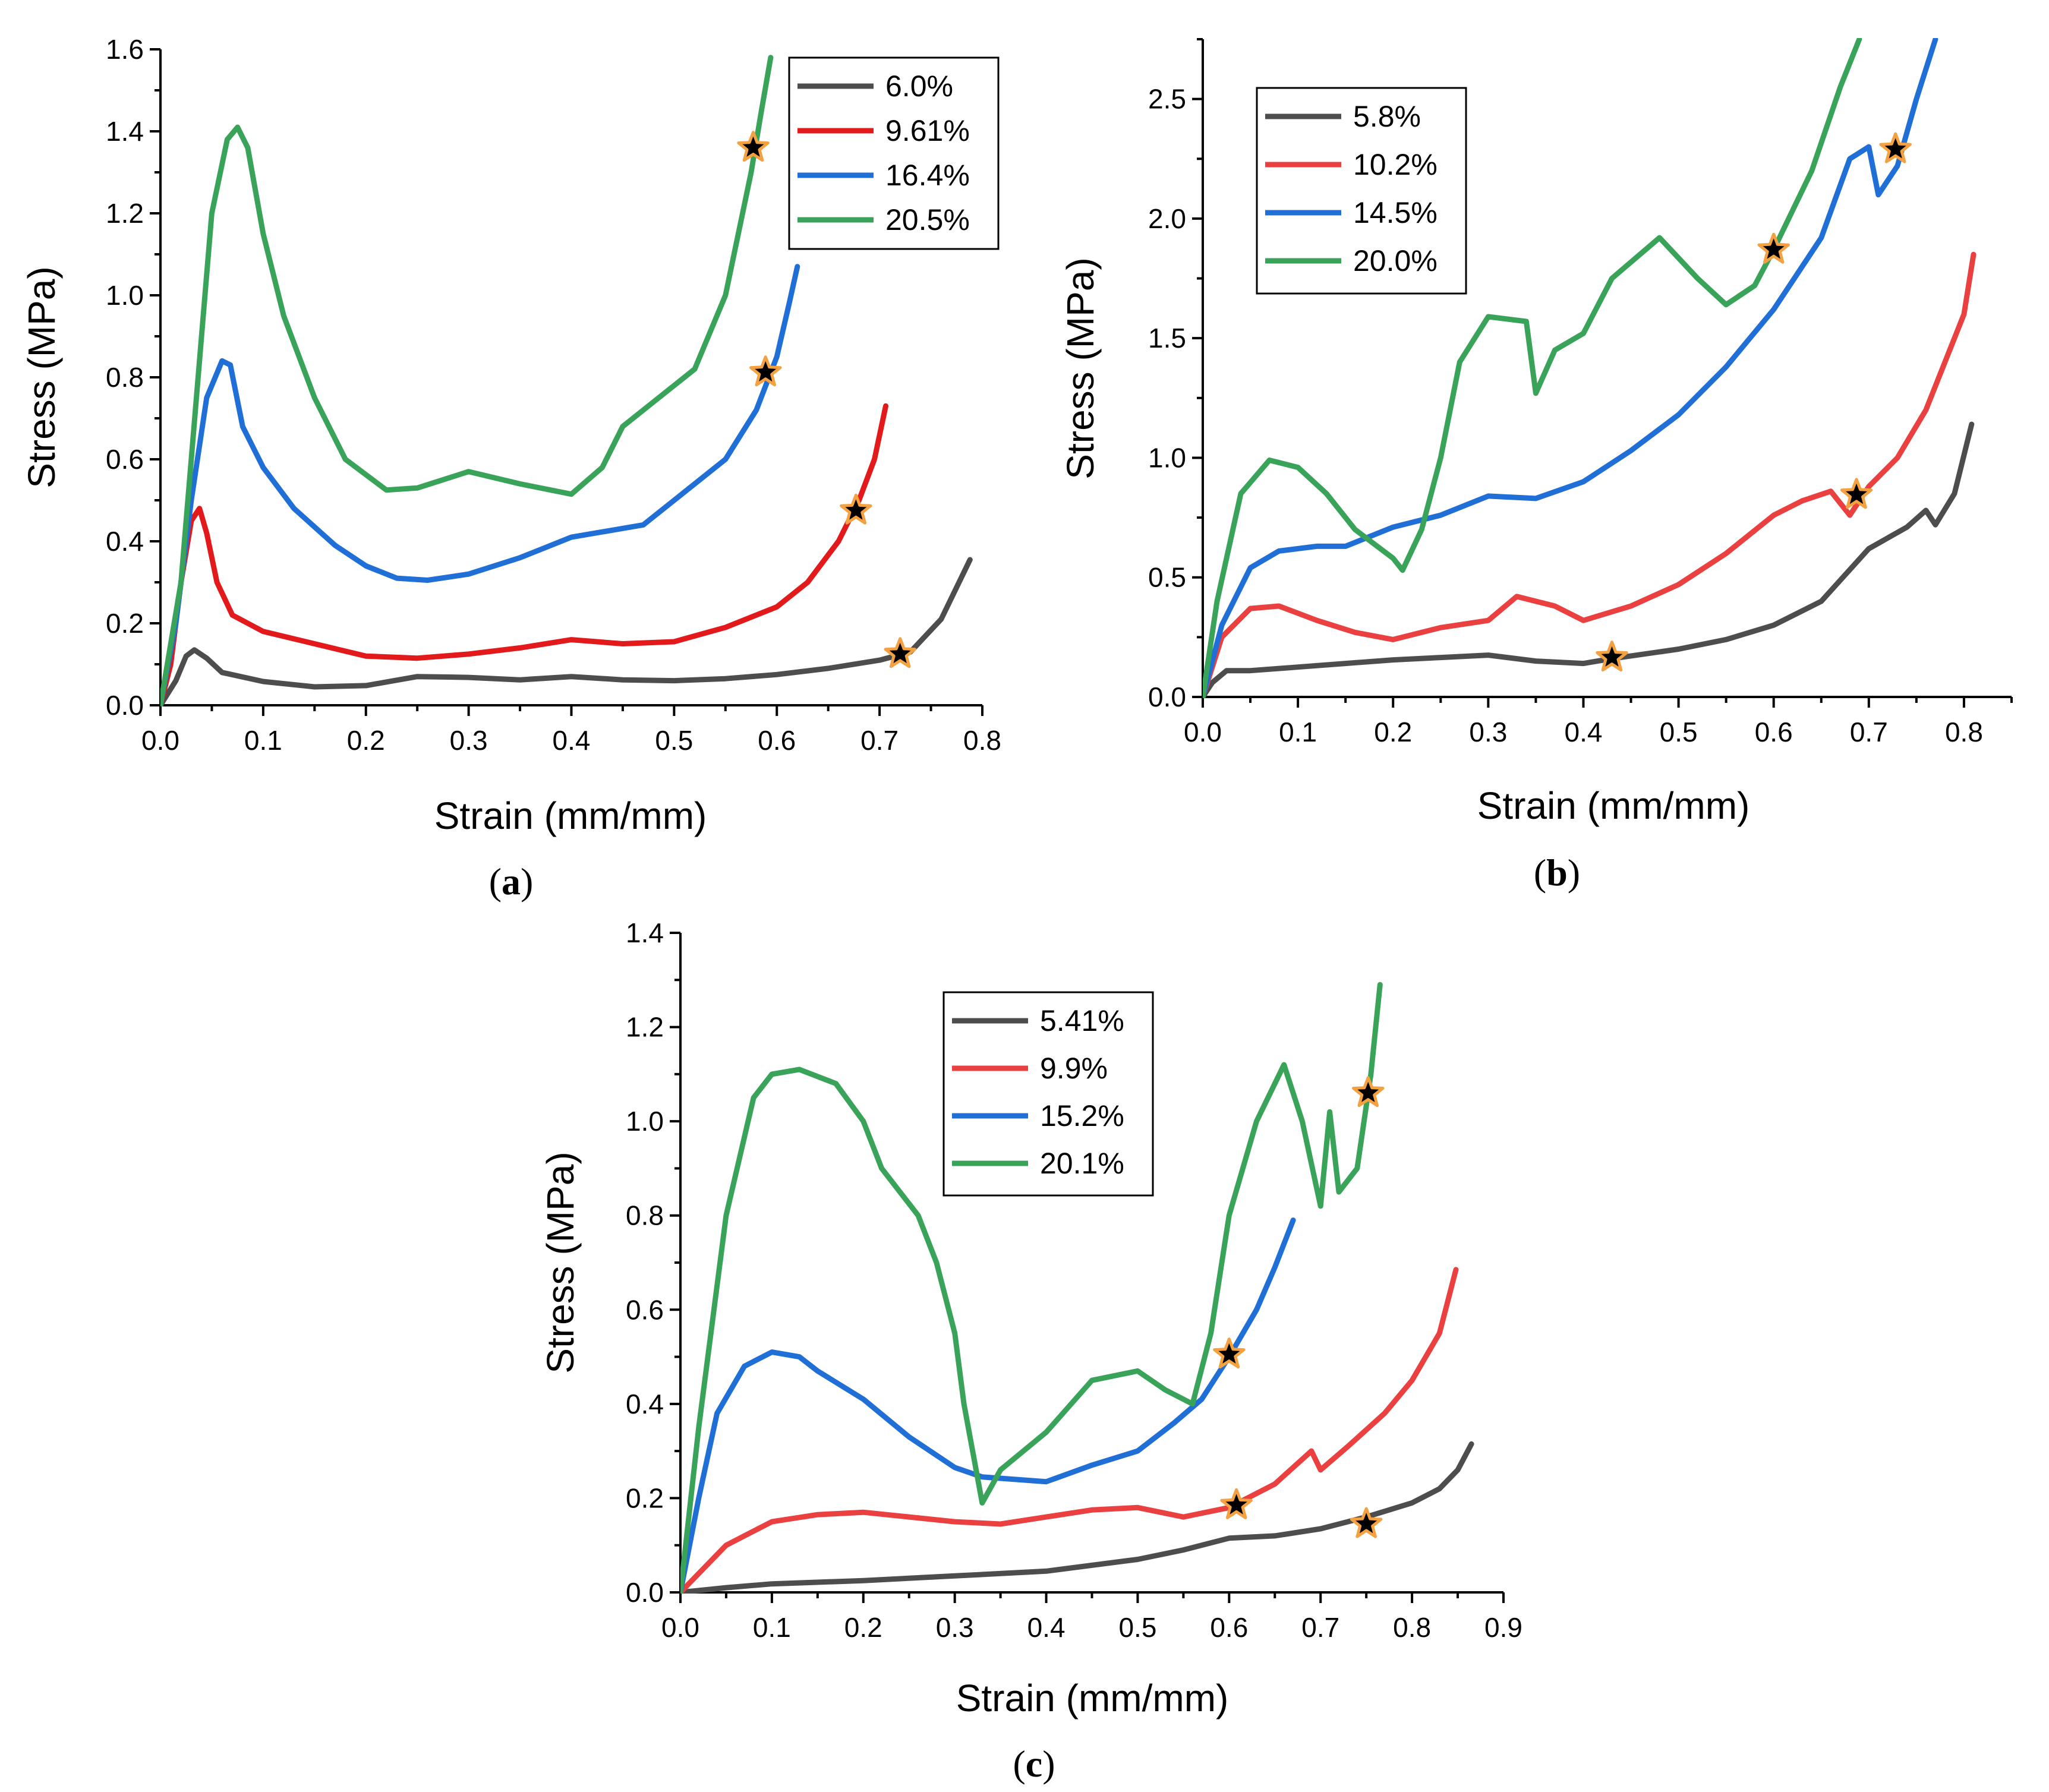 Image resolution: width=2049 pixels, height=1792 pixels. Describe the element at coordinates (1167, 99) in the screenshot. I see `y-tick-label: 2.5` at that location.